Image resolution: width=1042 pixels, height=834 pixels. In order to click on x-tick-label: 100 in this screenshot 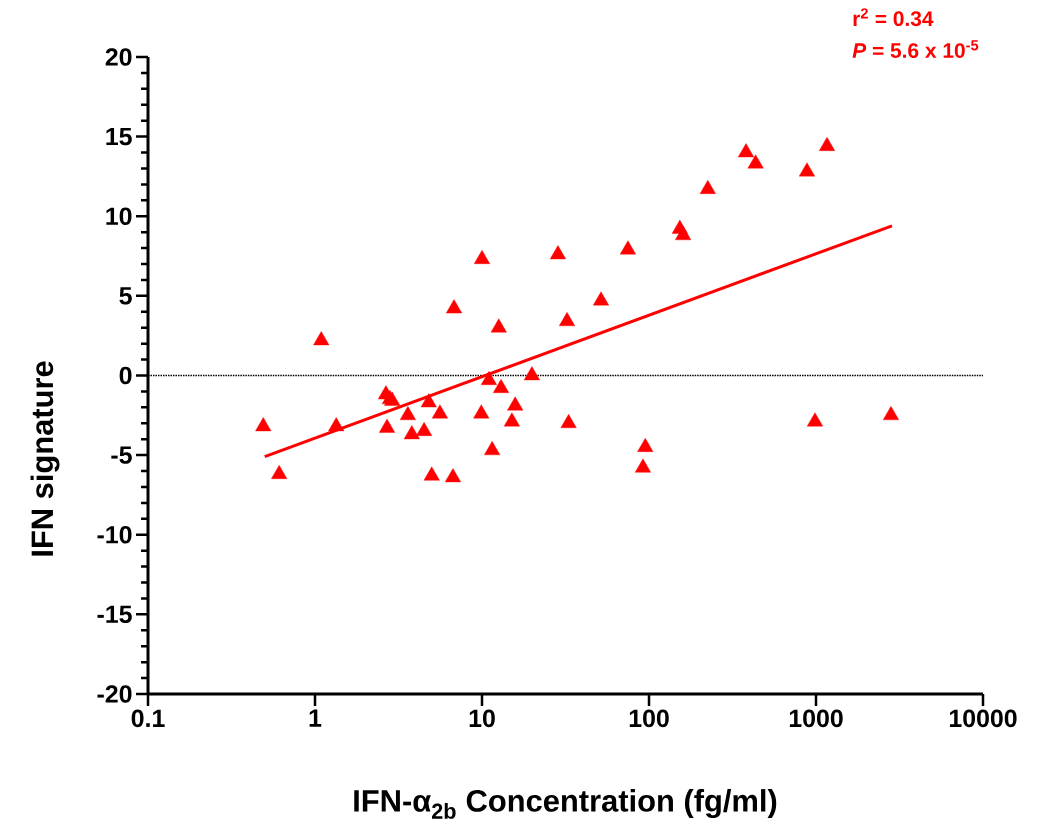, I will do `click(649, 718)`.